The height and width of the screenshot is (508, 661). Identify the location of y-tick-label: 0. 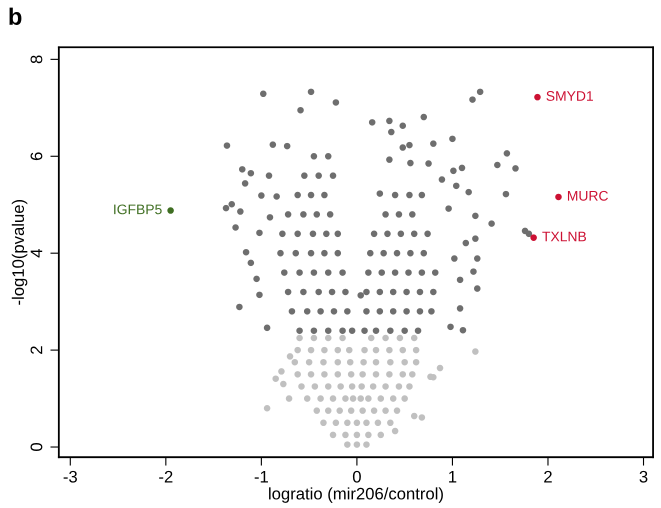
(36, 447).